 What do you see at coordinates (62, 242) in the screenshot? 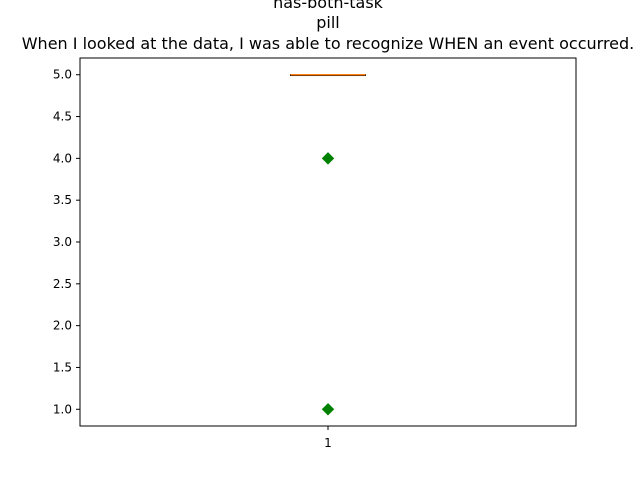
I see `y-tick-label: 3.0` at bounding box center [62, 242].